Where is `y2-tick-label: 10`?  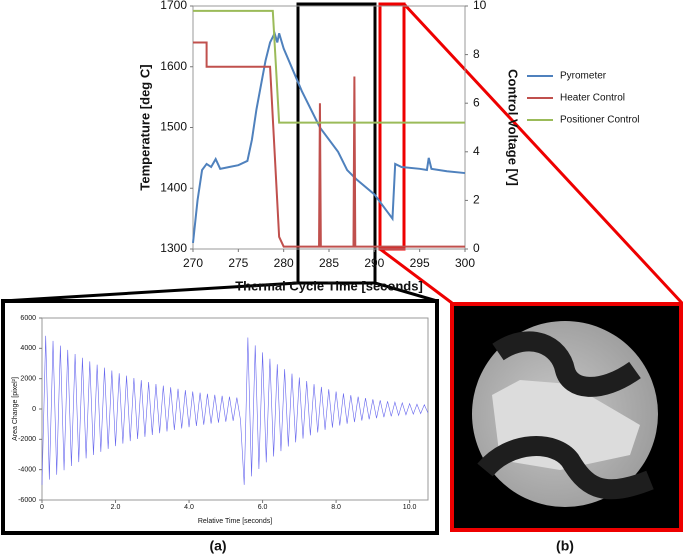
y2-tick-label: 10 is located at coordinates (480, 6).